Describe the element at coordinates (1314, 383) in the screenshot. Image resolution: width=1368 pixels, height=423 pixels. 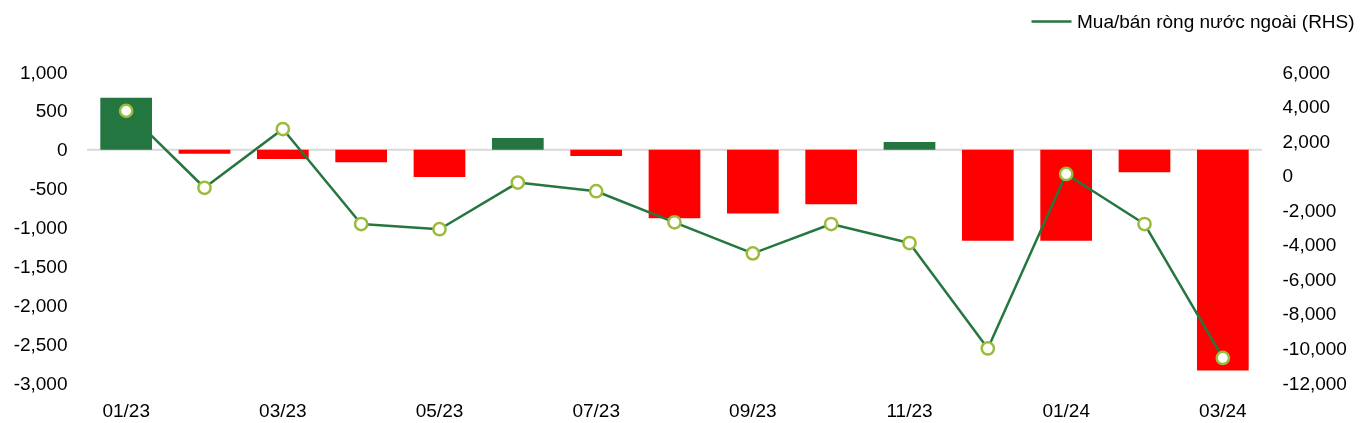
I see `y2-tick-label: -12,000` at that location.